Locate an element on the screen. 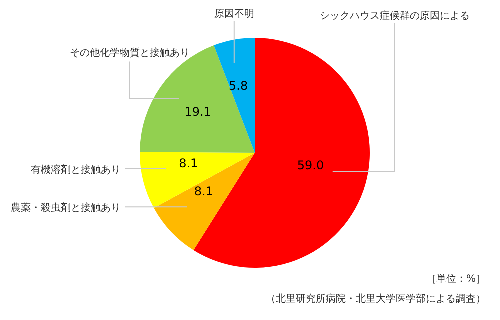 Image resolution: width=500 pixels, height=320 pixels. slice-label: 原因不明 is located at coordinates (234, 14).